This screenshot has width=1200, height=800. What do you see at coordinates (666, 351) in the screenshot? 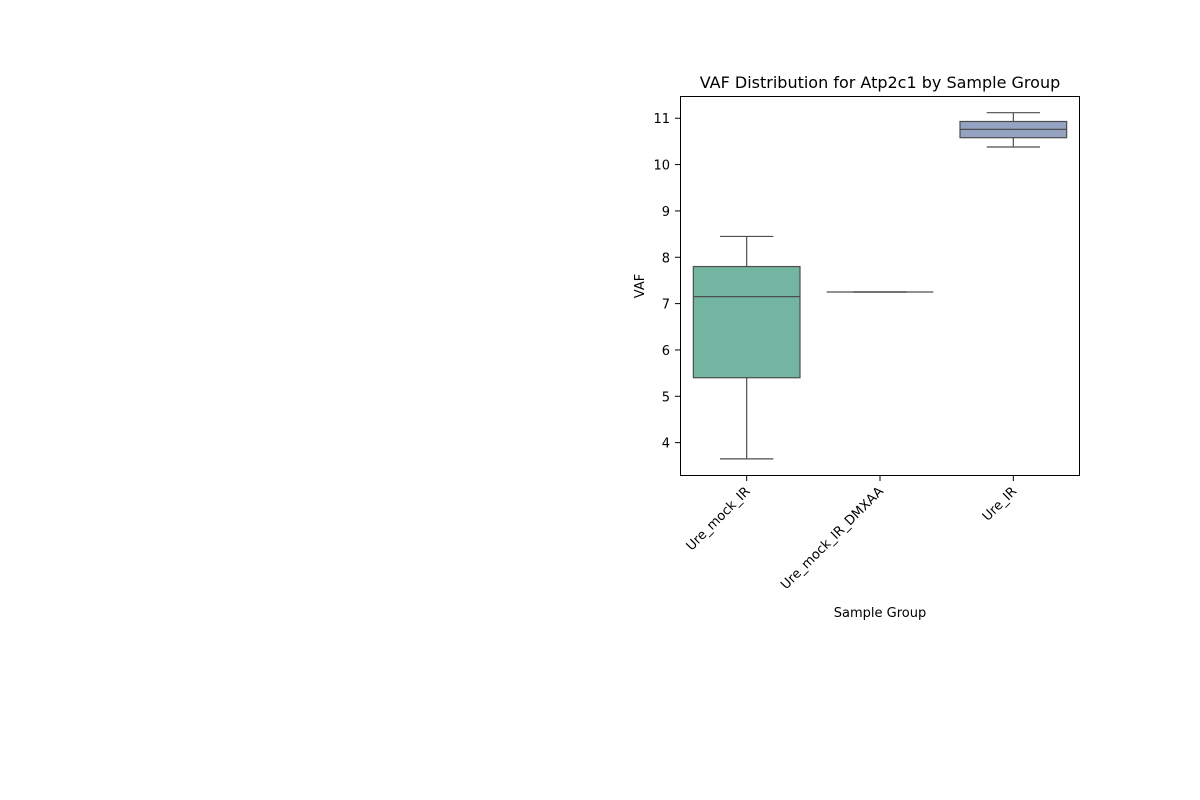
I see `y-tick-label: 6` at bounding box center [666, 351].